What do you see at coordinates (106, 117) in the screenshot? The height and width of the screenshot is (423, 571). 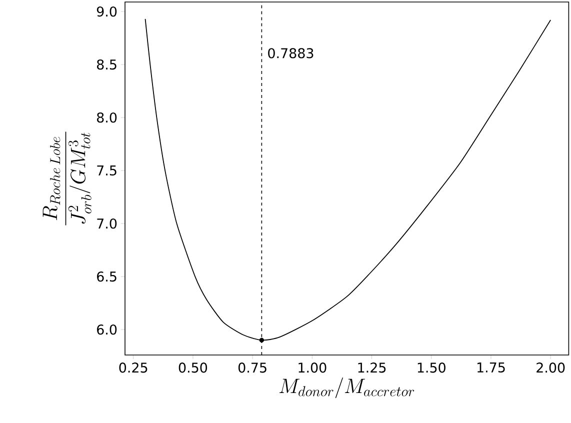 I see `y-tick-label: 8.0` at bounding box center [106, 117].